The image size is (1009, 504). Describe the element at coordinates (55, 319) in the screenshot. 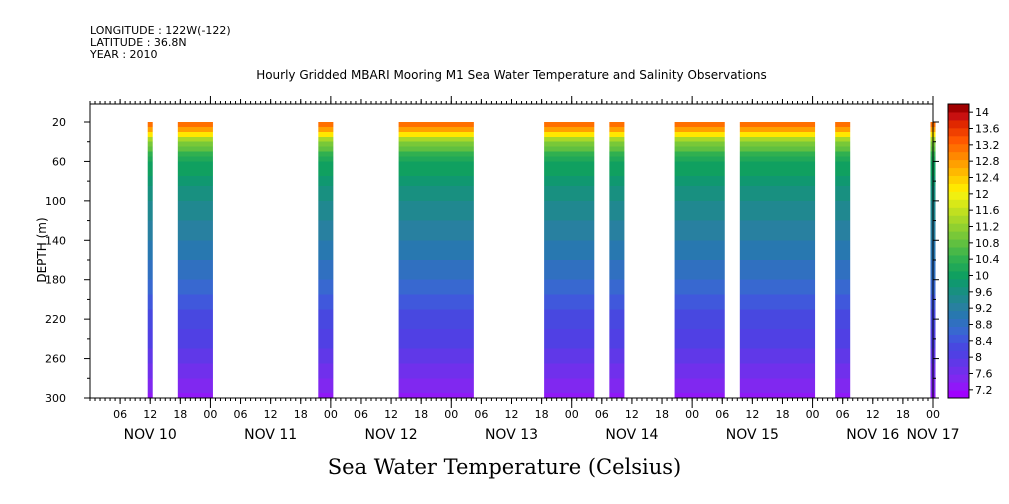

I see `y-tick-label: 220` at that location.